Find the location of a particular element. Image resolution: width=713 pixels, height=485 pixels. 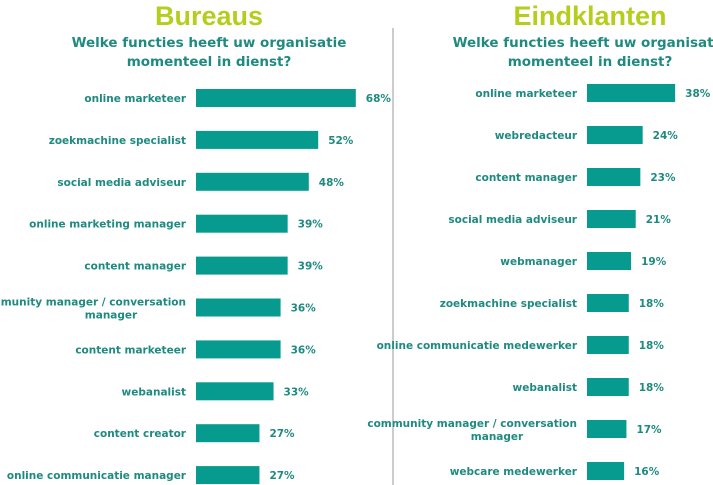

data-label: 68% is located at coordinates (379, 99).